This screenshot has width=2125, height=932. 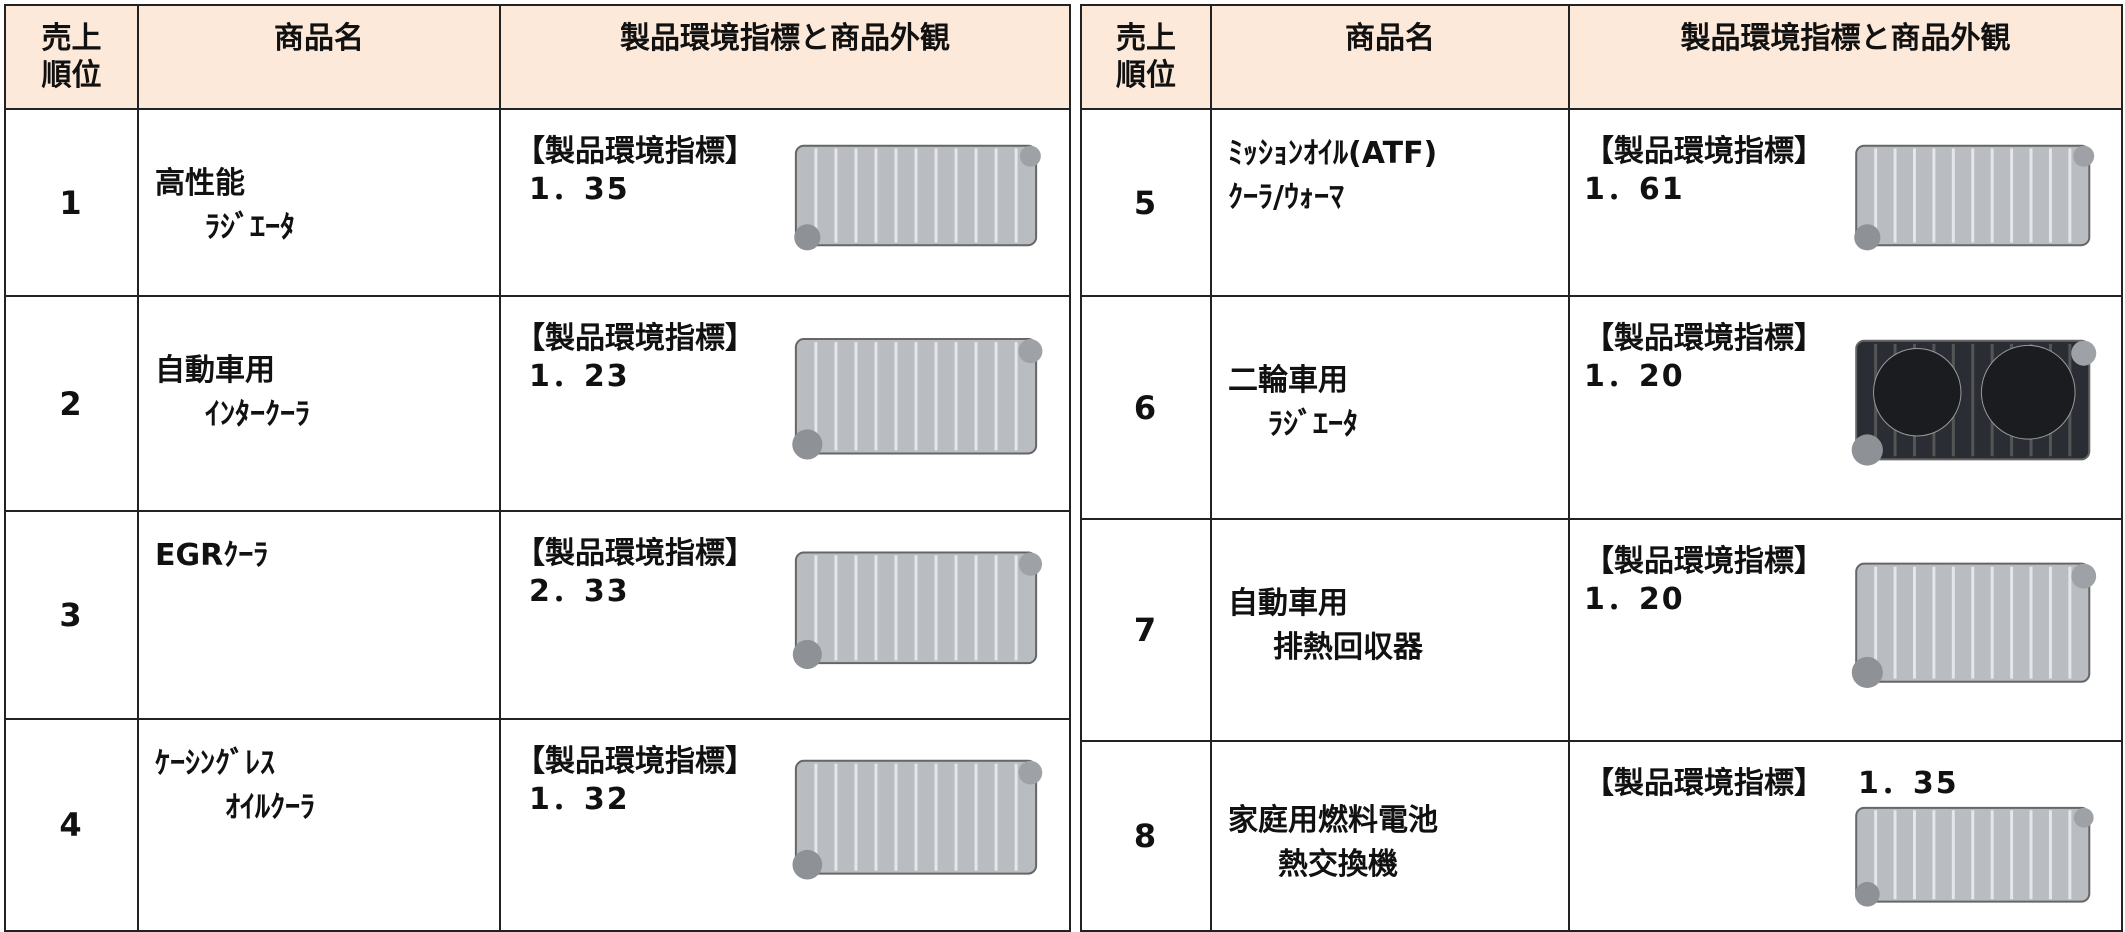 I want to click on rank: 4, so click(x=70, y=825).